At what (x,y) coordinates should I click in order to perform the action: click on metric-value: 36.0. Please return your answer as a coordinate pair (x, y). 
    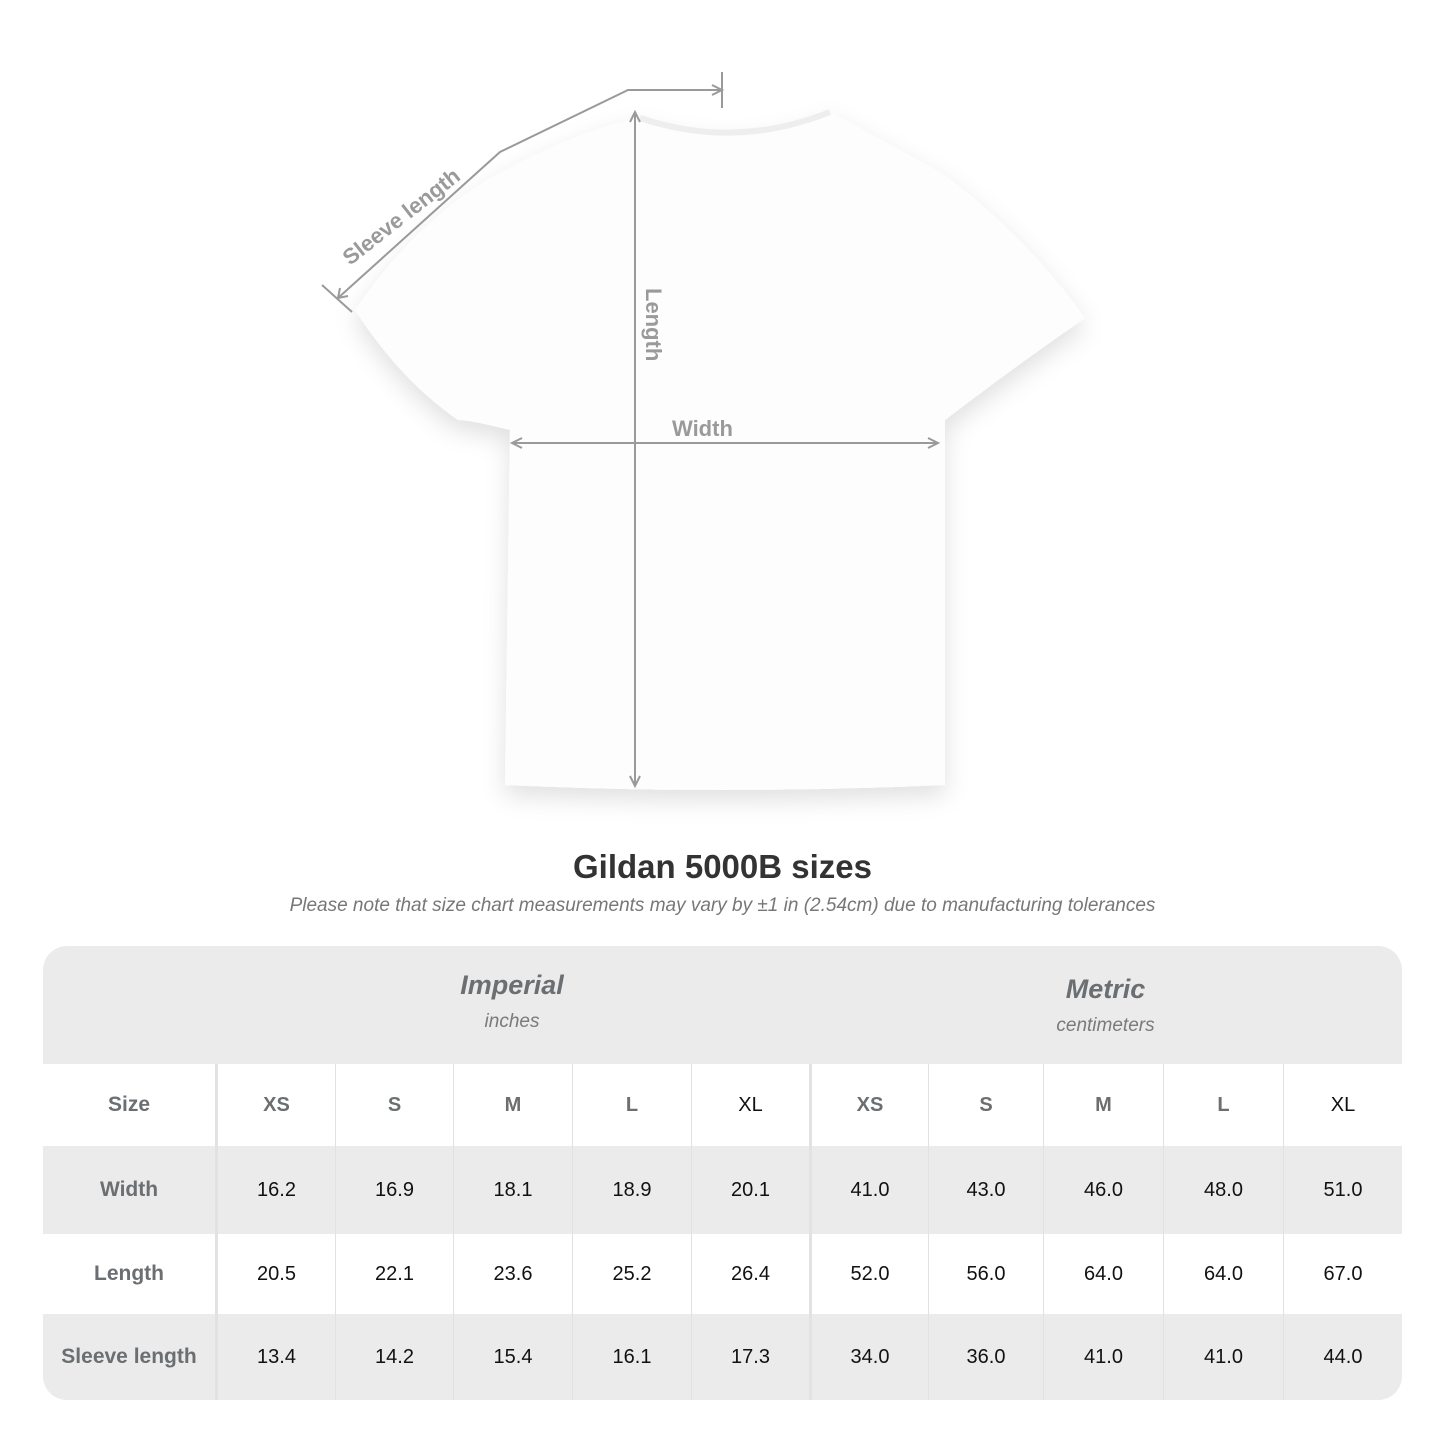
    Looking at the image, I should click on (985, 1357).